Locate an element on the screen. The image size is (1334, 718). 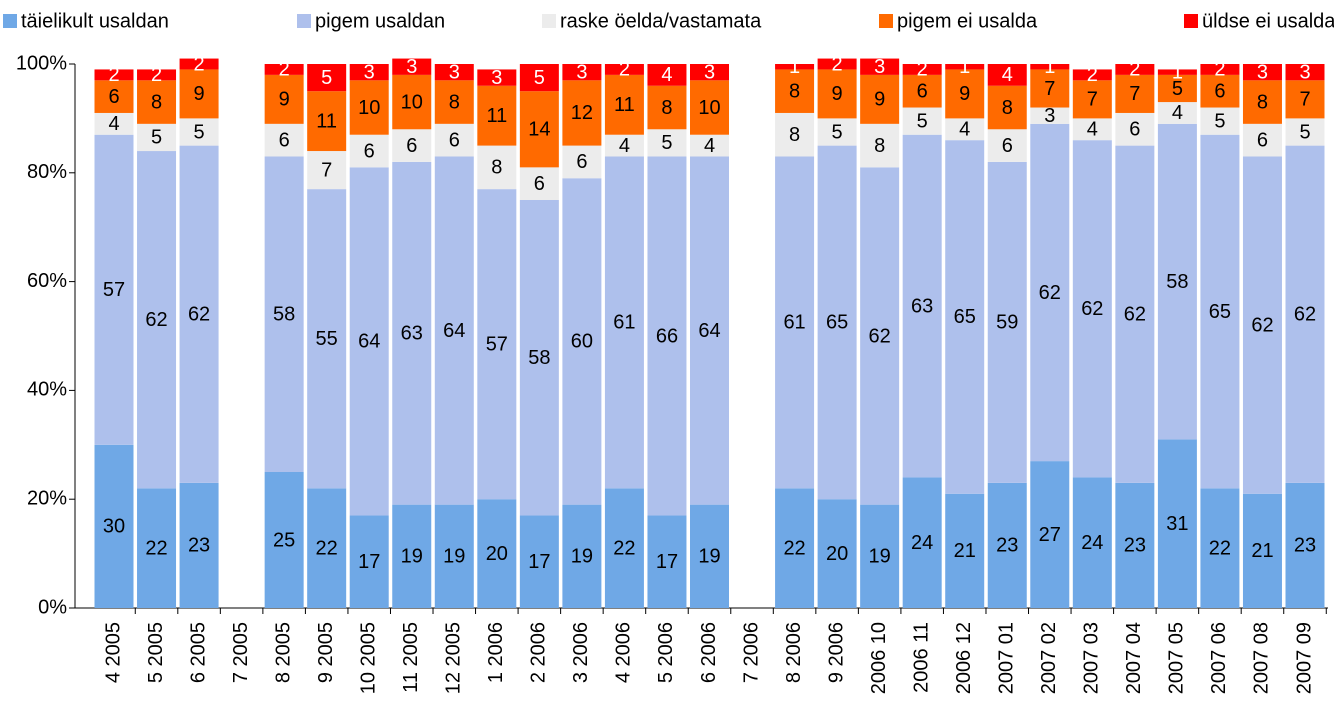
x-tick-label: 8 2005 is located at coordinates (283, 652).